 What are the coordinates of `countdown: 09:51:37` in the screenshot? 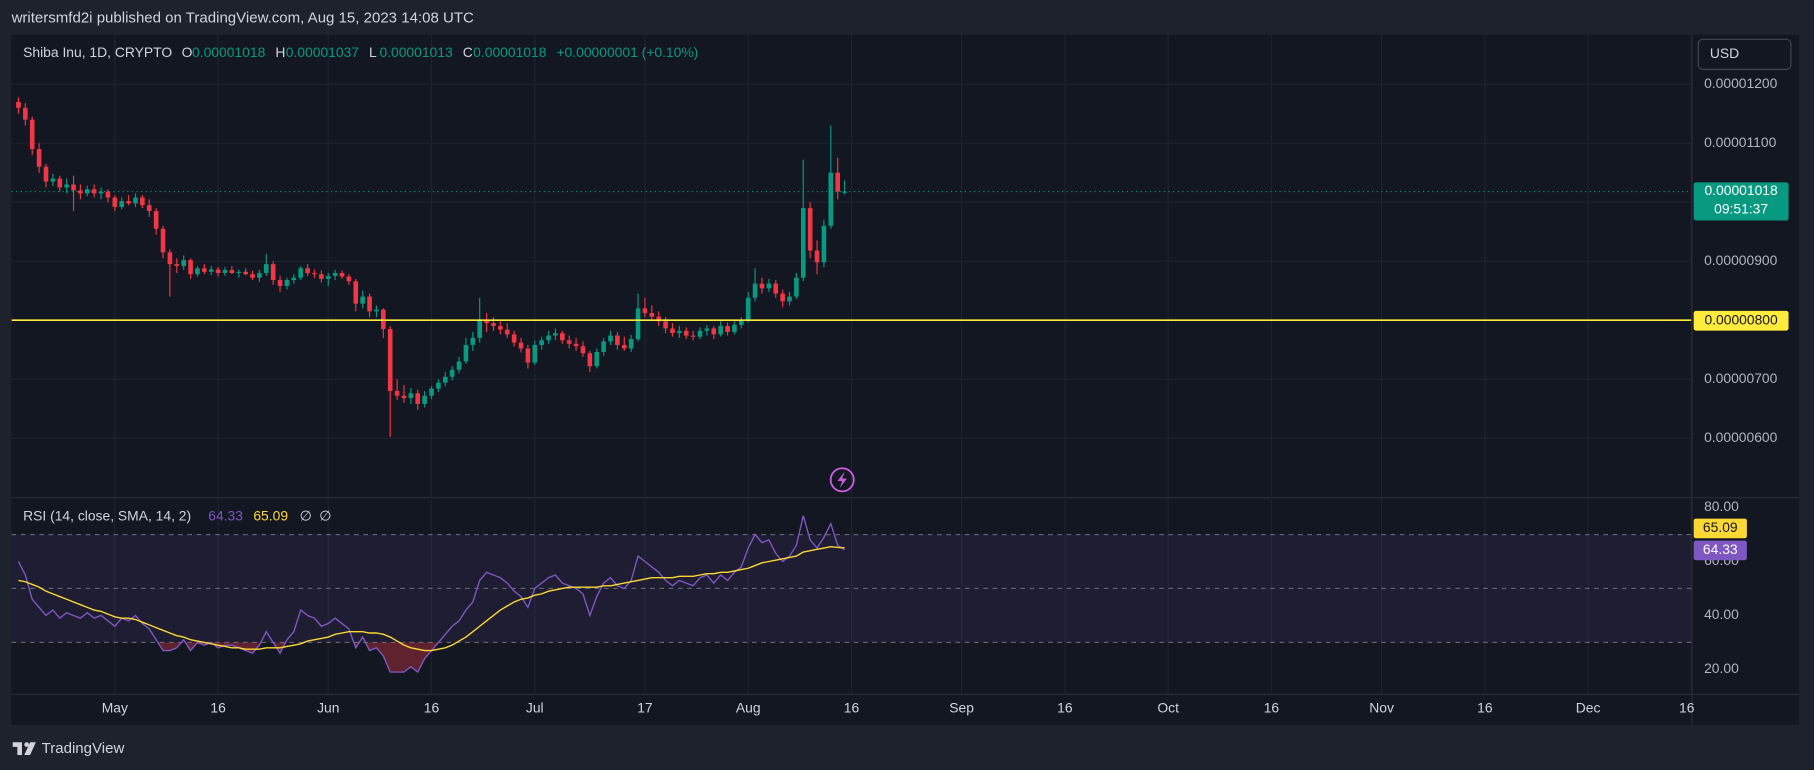 It's located at (1741, 209).